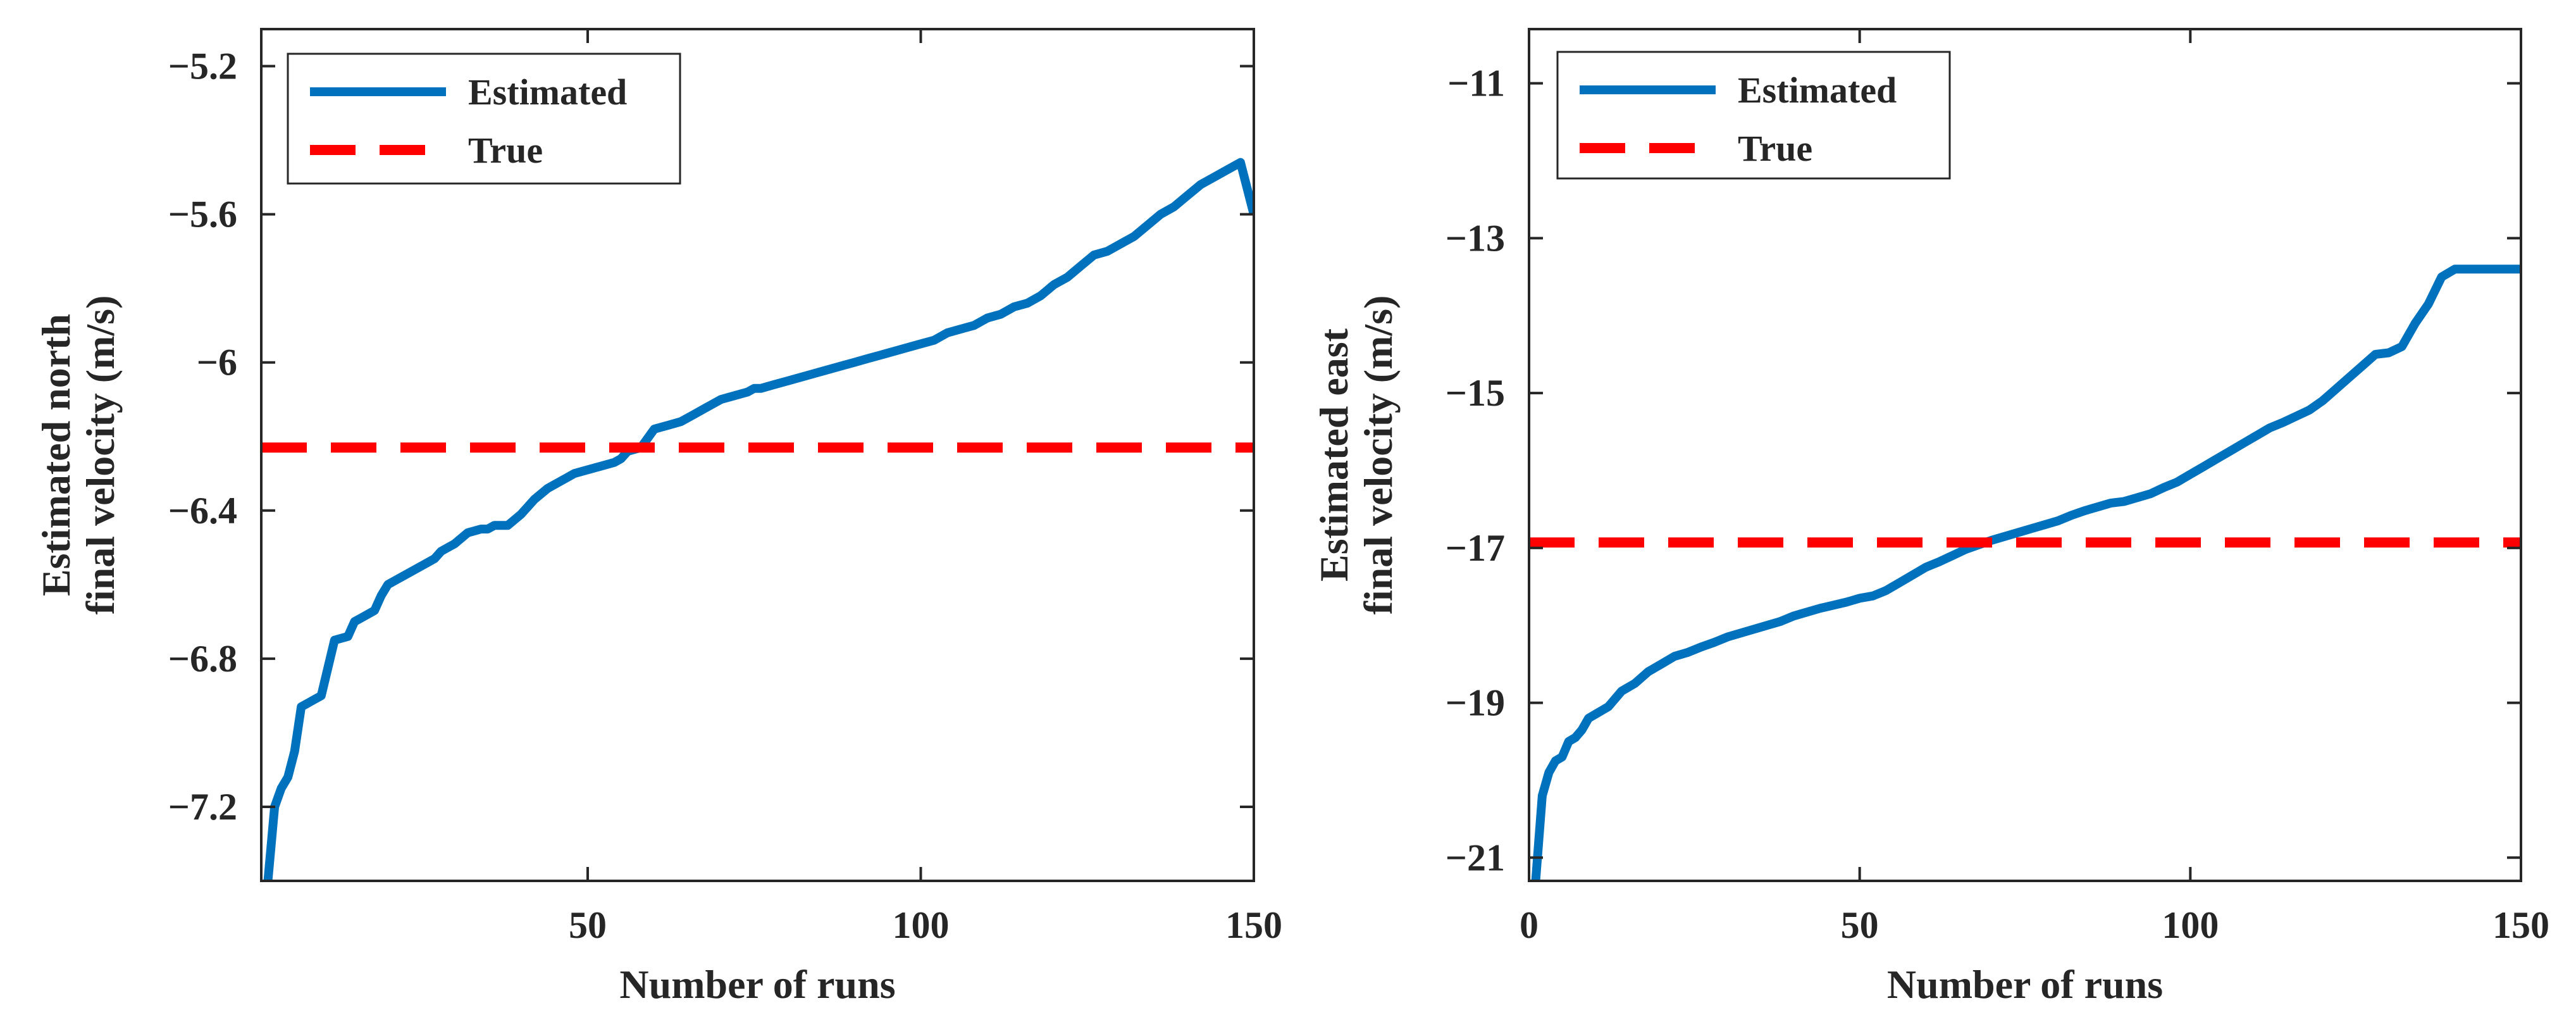 This screenshot has height=1022, width=2576. I want to click on y-tick-label: −13, so click(1476, 238).